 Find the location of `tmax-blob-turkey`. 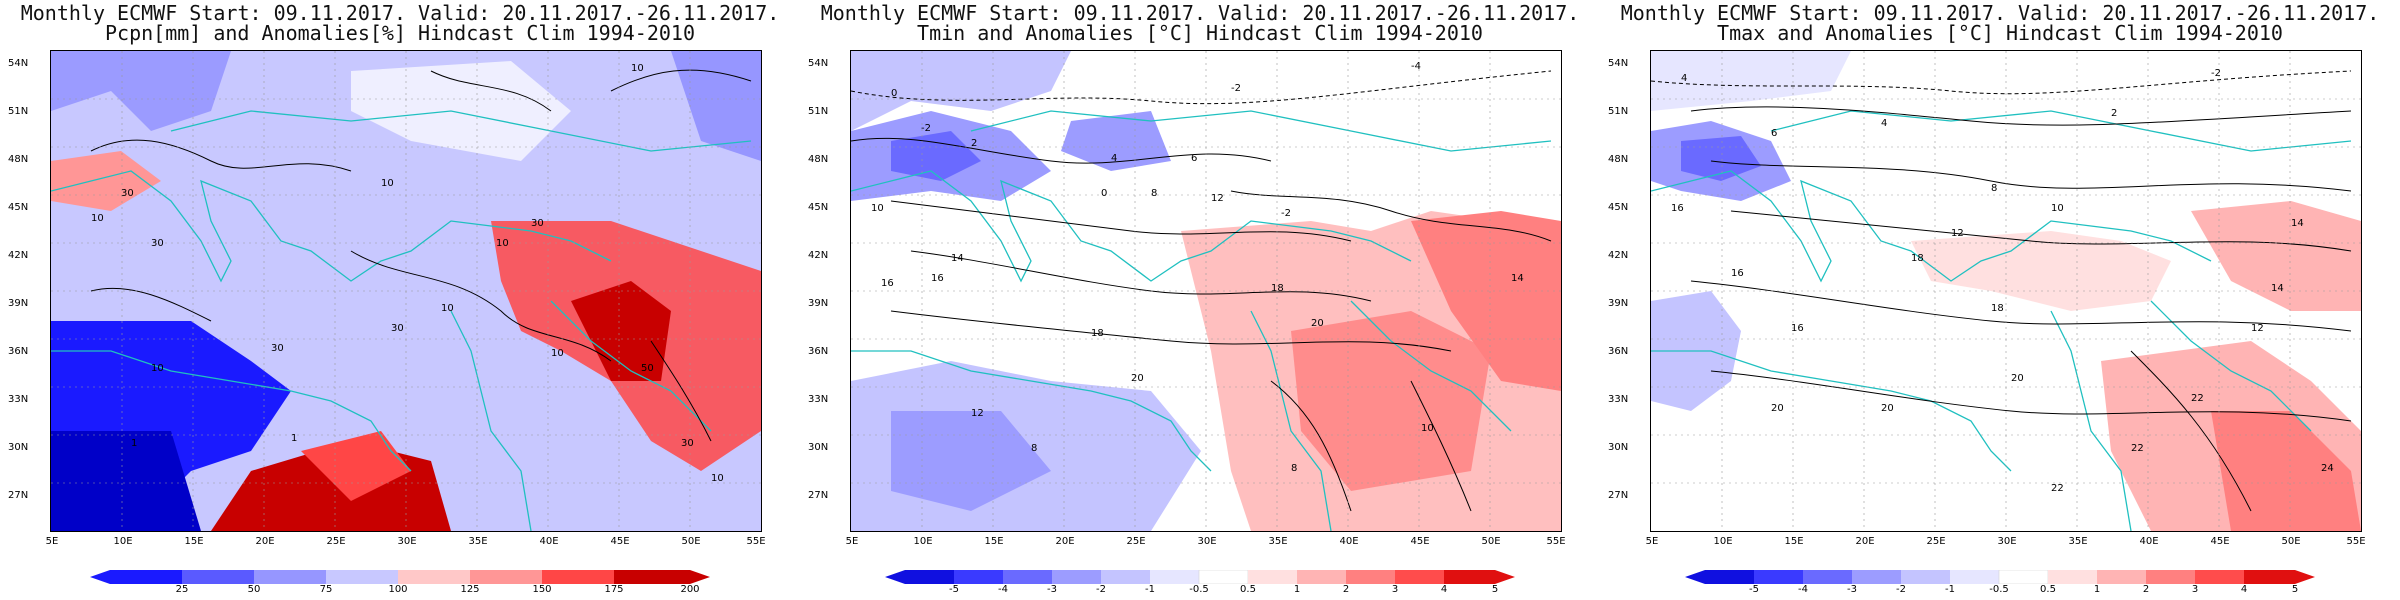

tmax-blob-turkey is located at coordinates (2041, 271).